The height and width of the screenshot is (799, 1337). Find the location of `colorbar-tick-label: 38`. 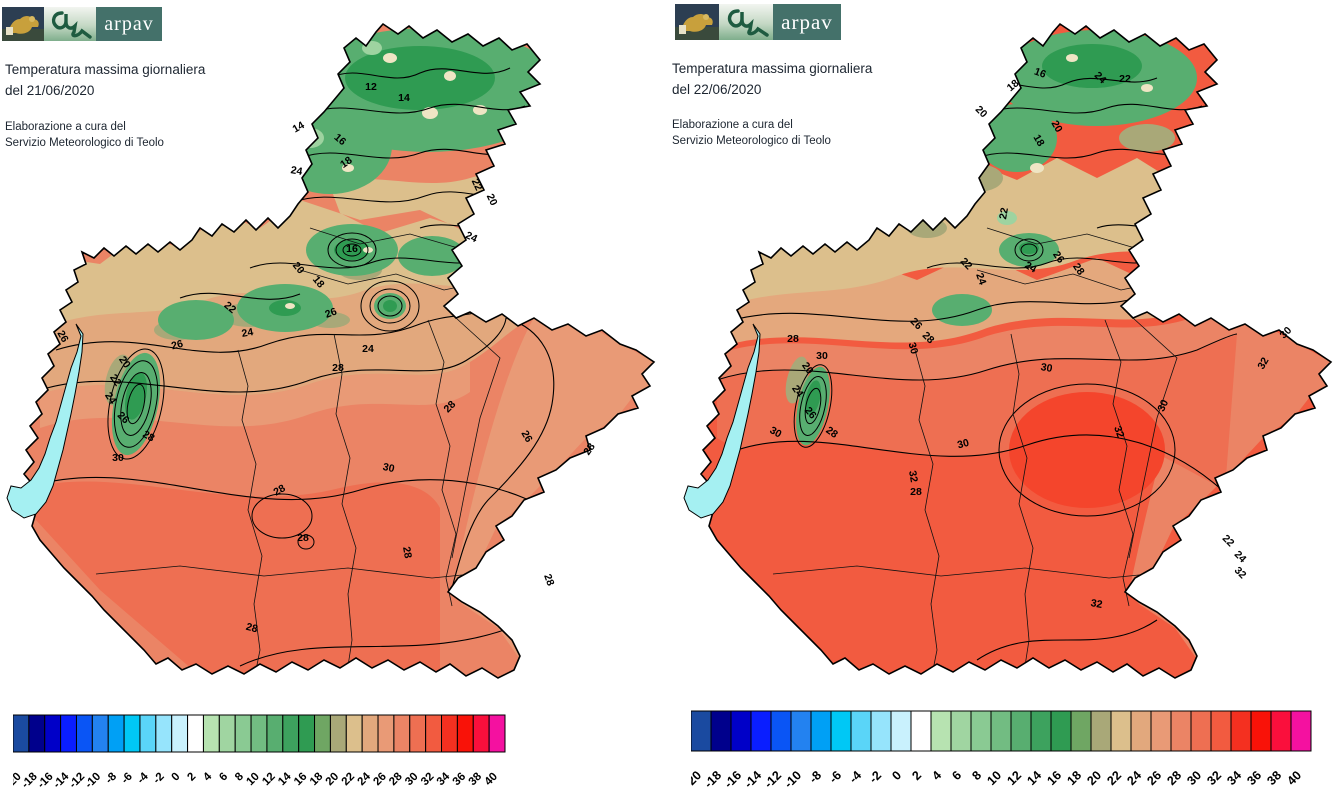

colorbar-tick-label: 38 is located at coordinates (1274, 778).